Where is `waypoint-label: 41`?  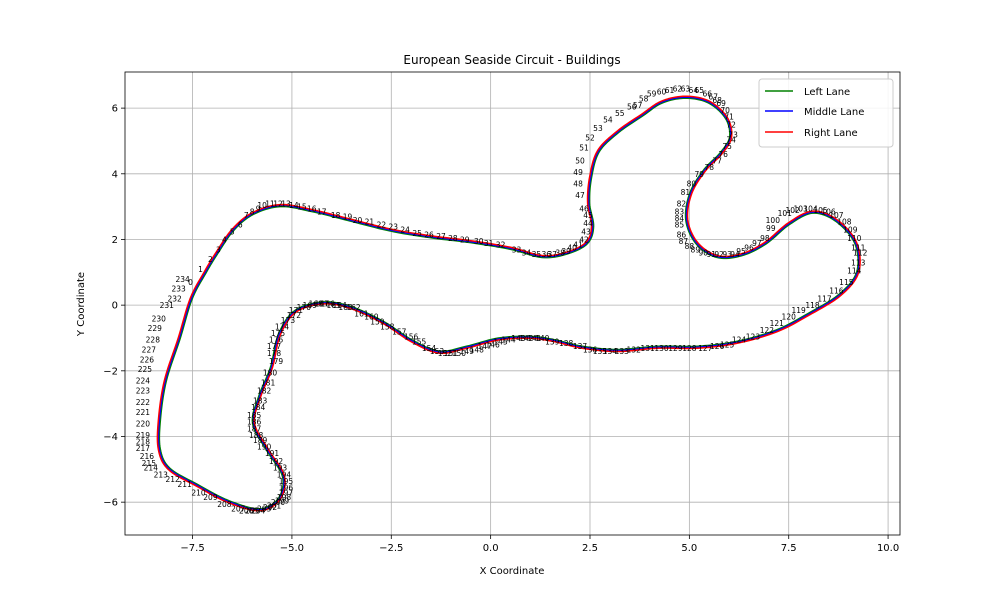
waypoint-label: 41 is located at coordinates (578, 244).